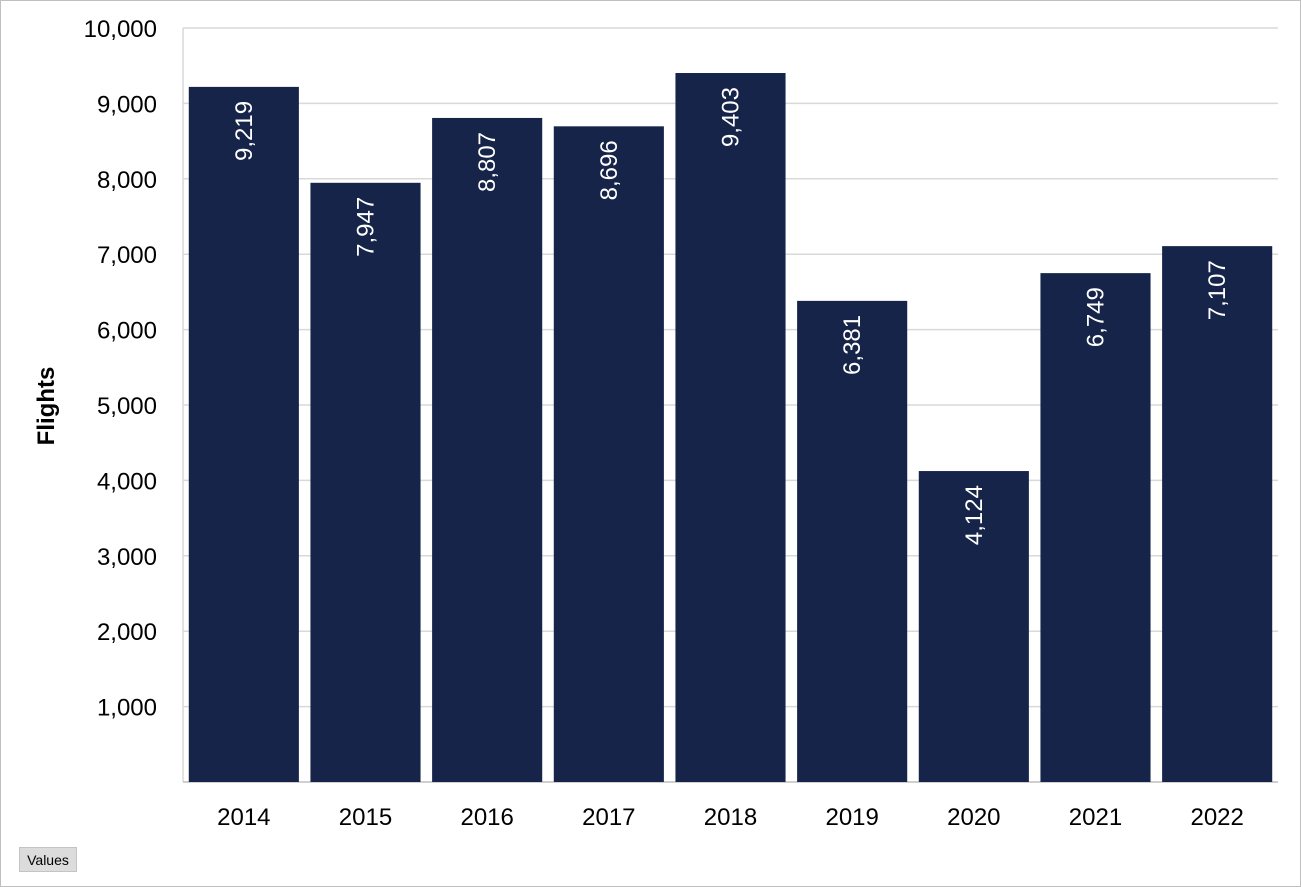  What do you see at coordinates (127, 331) in the screenshot?
I see `y-tick-label: 6,000` at bounding box center [127, 331].